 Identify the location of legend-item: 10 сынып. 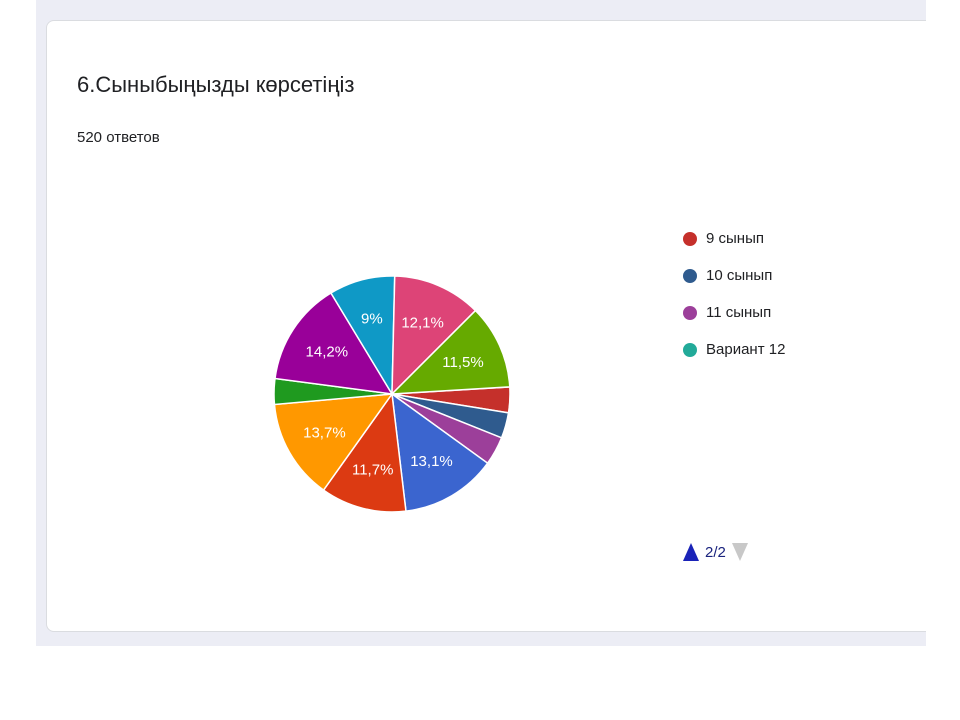
(734, 275).